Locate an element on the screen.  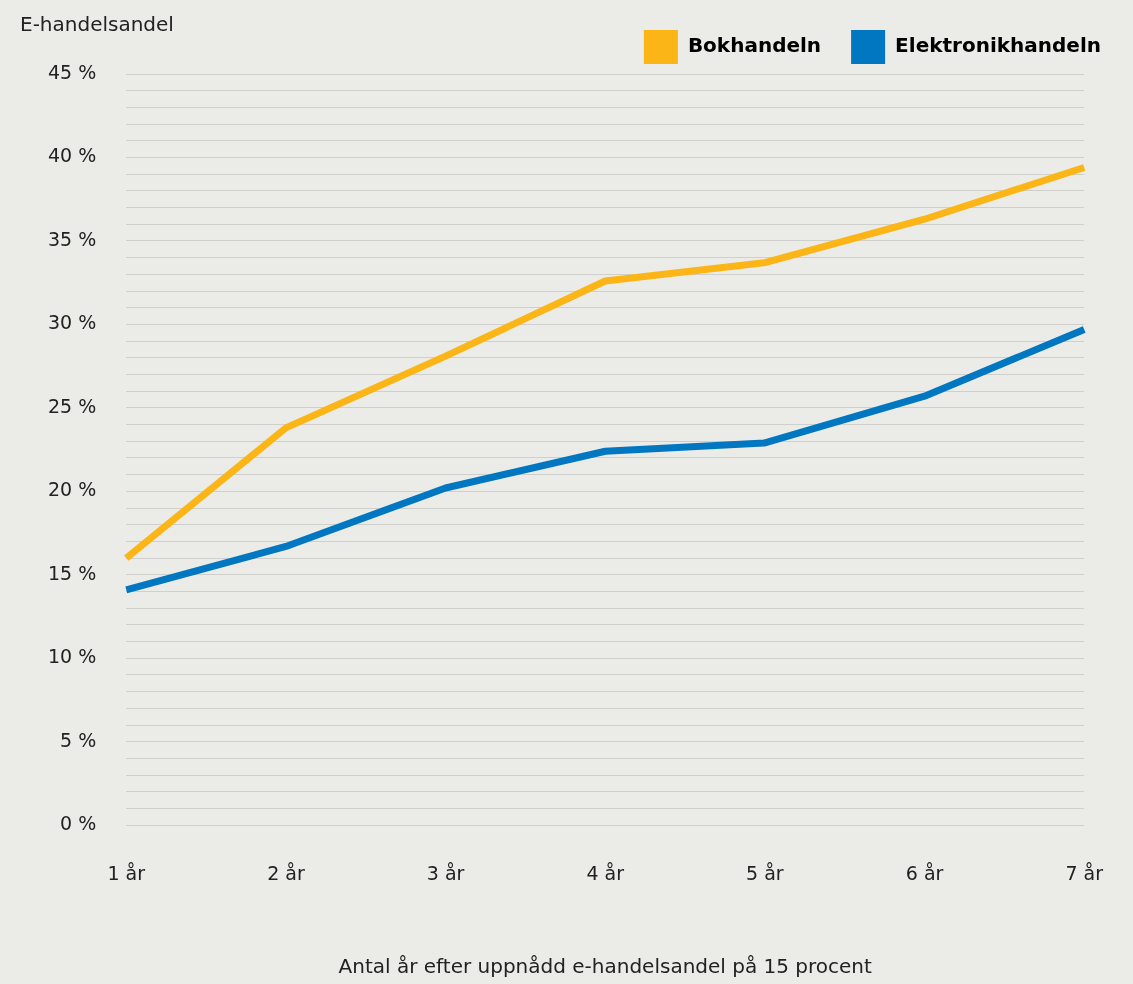
legend-label: Elektronikhandeln is located at coordinates (998, 45).